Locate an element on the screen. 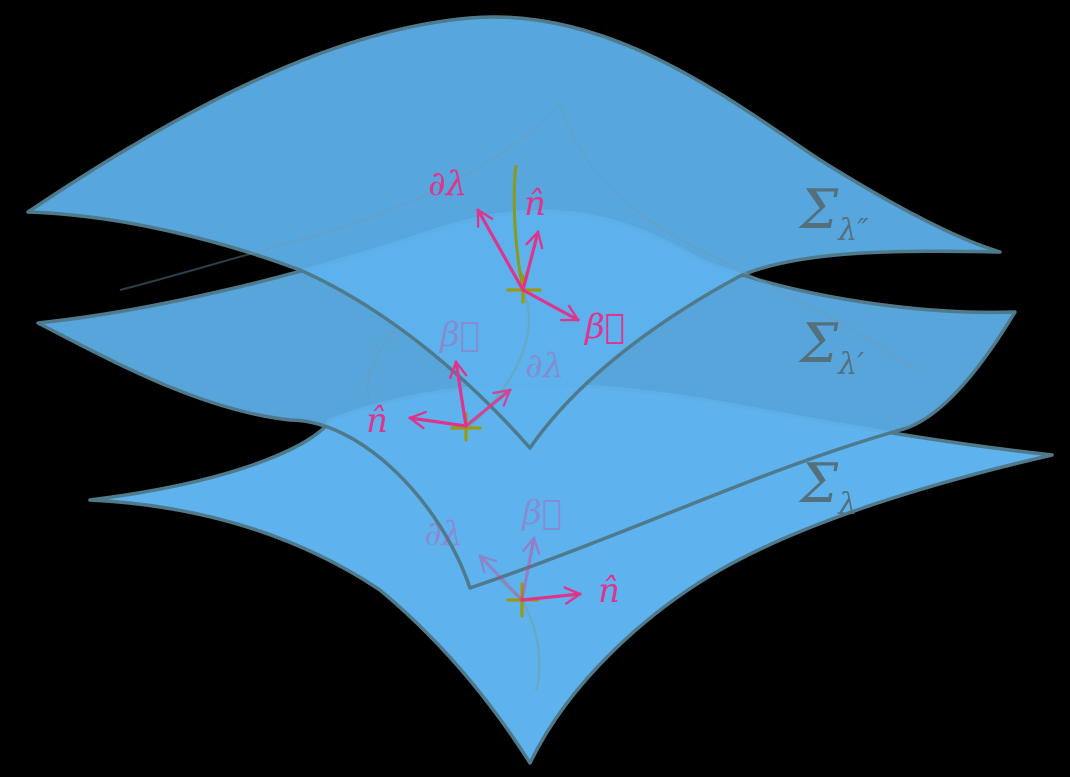 The image size is (1070, 777). vector-partial-lambda-bottom is located at coordinates (501, 578).